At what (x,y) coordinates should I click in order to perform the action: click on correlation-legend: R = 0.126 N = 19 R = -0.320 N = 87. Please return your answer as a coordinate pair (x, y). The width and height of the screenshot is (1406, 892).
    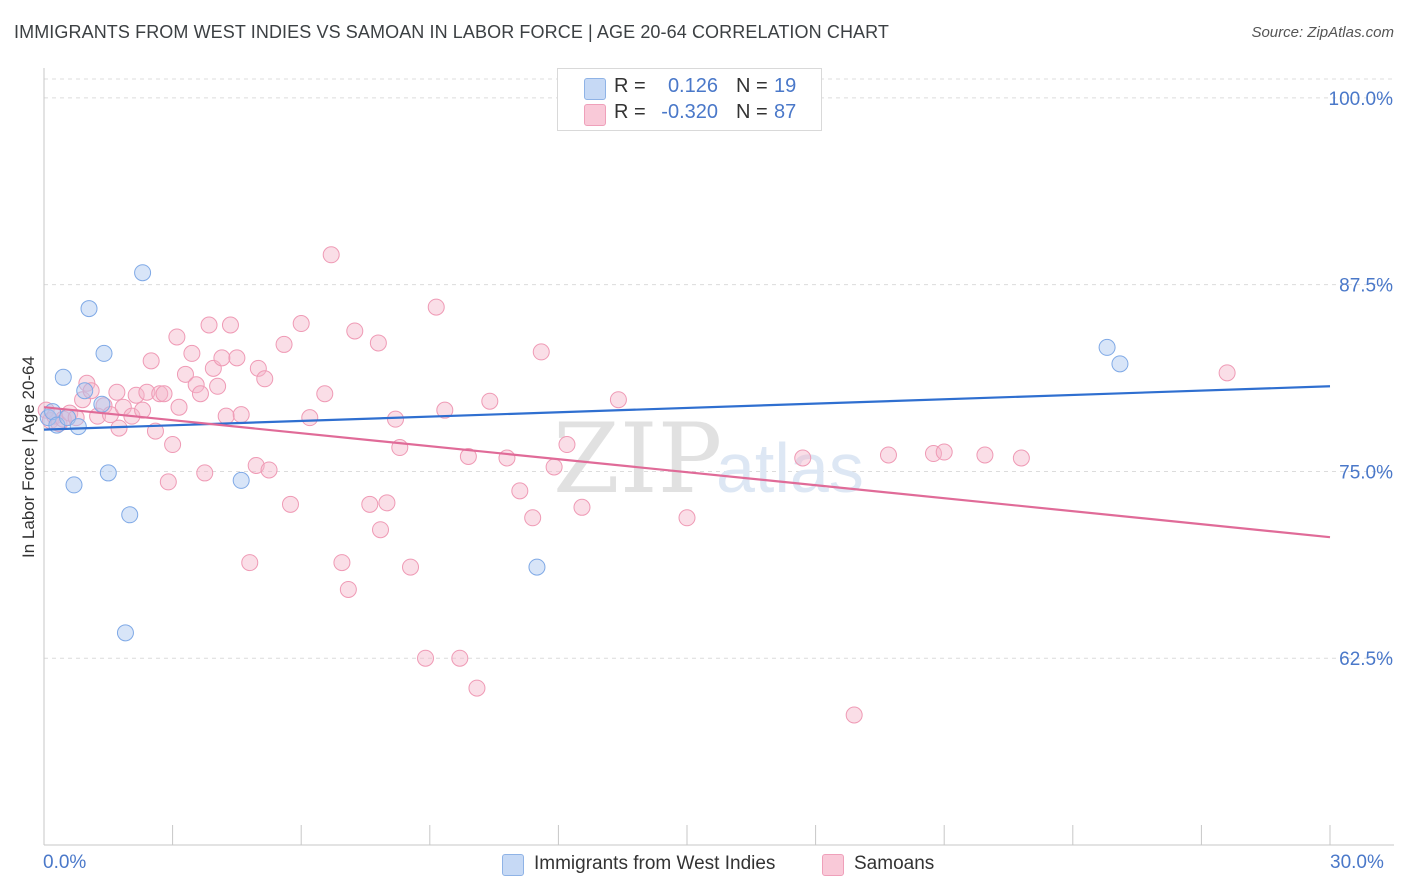
    Looking at the image, I should click on (689, 99).